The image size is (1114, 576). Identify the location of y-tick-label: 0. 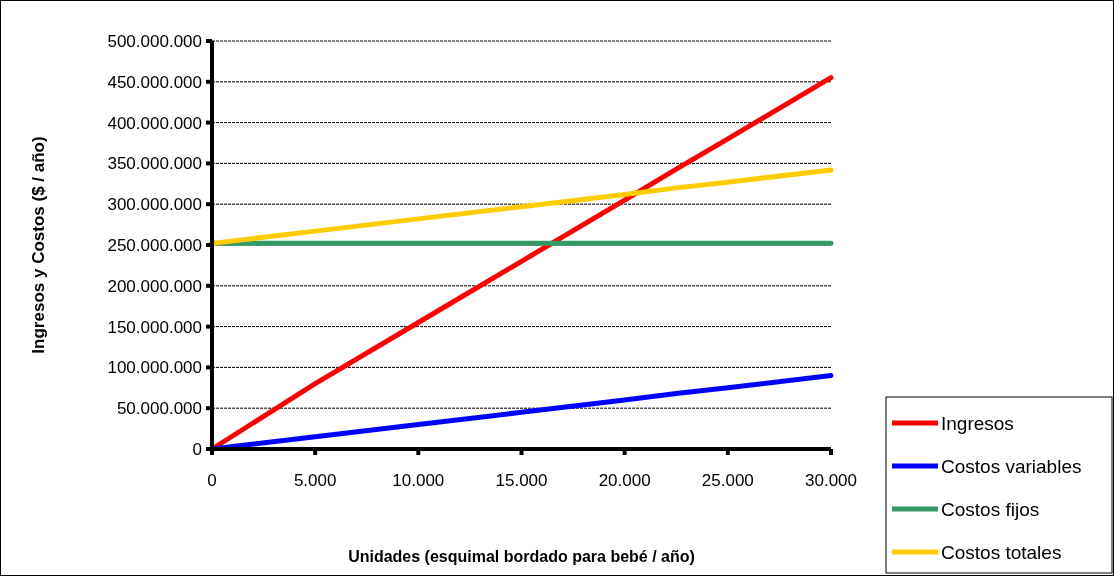
(197, 449).